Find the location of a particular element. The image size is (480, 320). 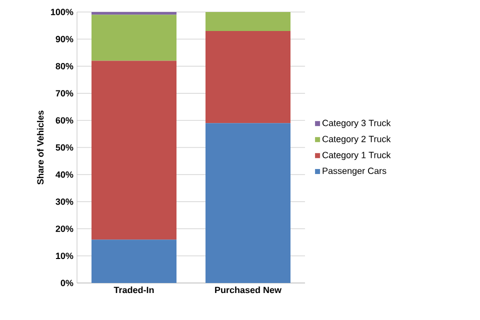

y-axis-title: Share of Vehicles is located at coordinates (40, 147).